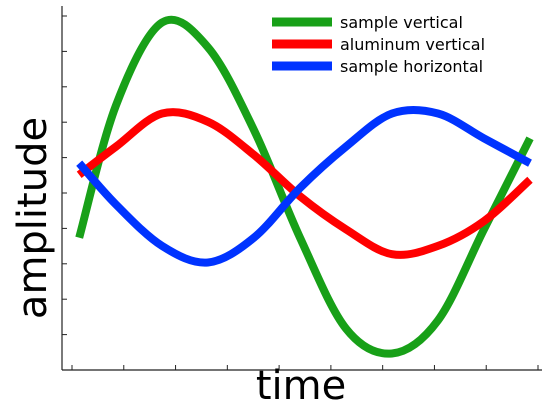 This screenshot has height=408, width=547. I want to click on y-axis-label: amplitude, so click(33, 218).